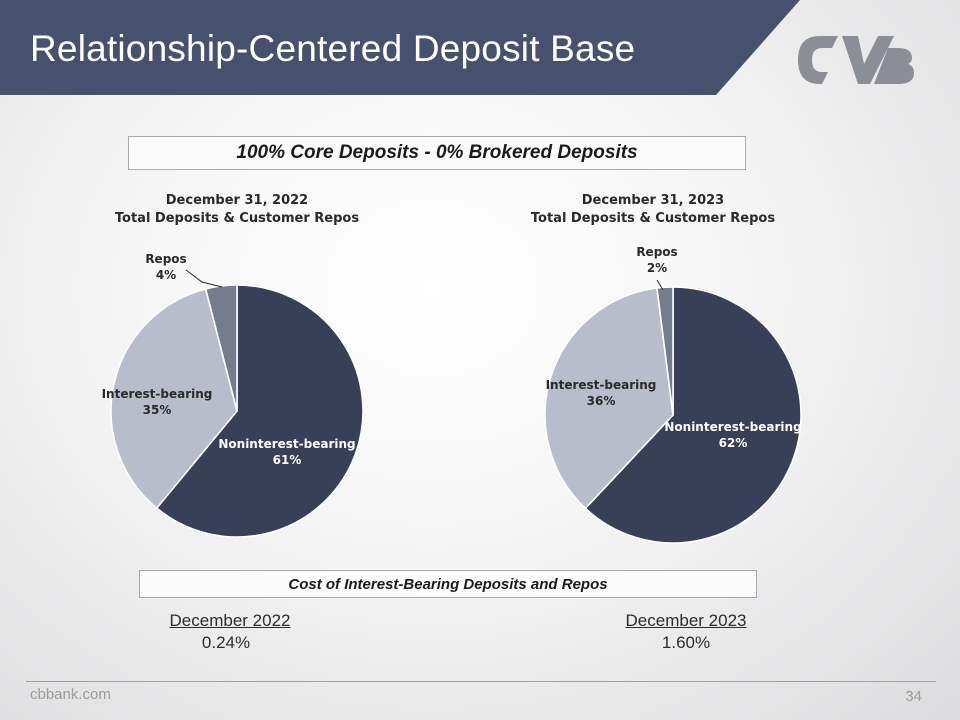  Describe the element at coordinates (693, 415) in the screenshot. I see `pie-1-slice-noninterest` at that location.